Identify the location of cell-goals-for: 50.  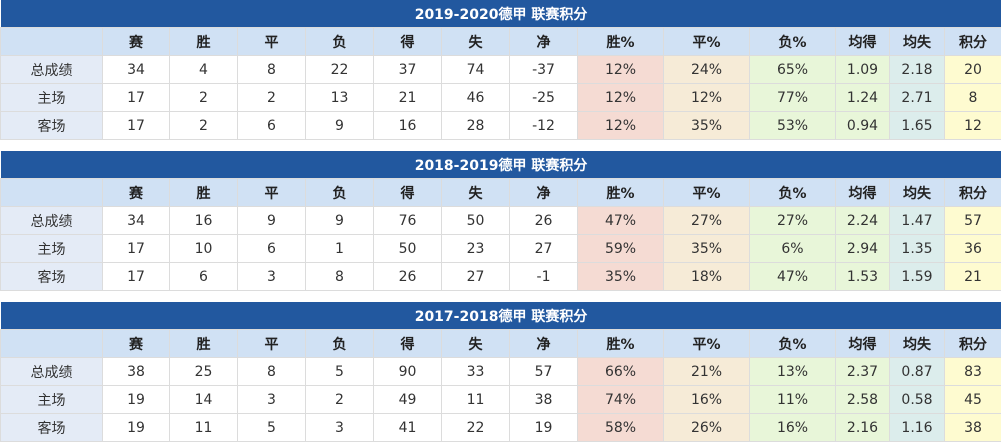
(407, 248).